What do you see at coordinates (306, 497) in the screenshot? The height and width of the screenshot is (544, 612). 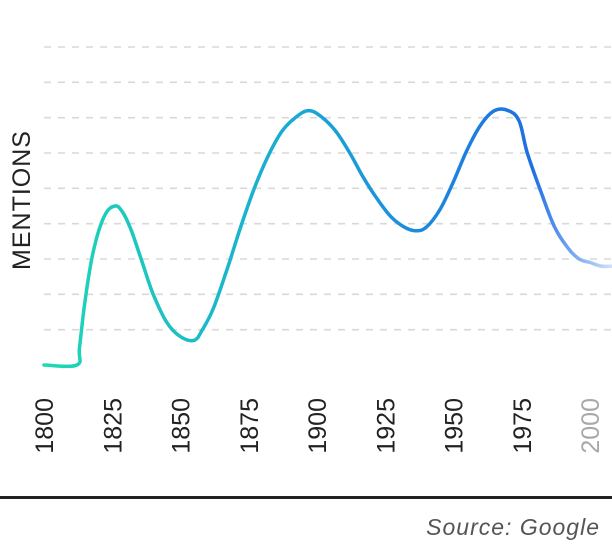 I see `footer-divider` at bounding box center [306, 497].